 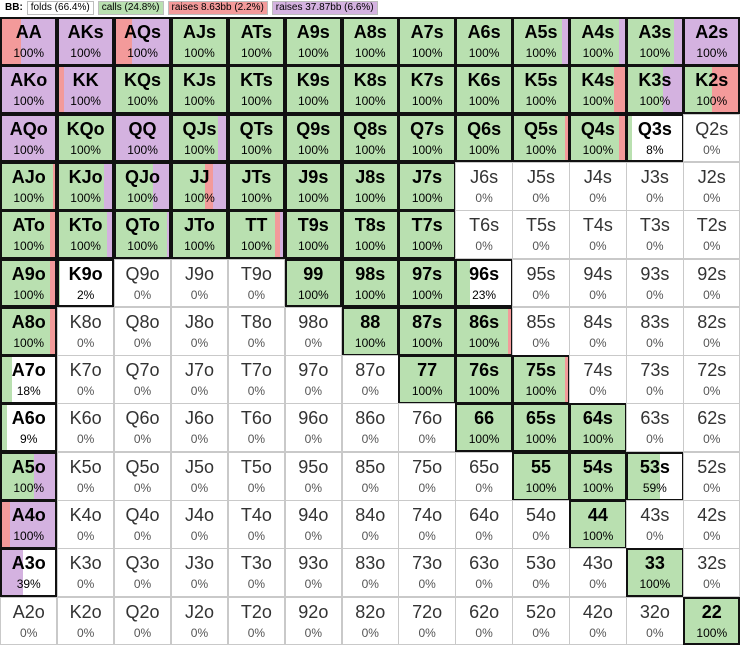 I want to click on hand-cell: T9s 100%, so click(x=313, y=235).